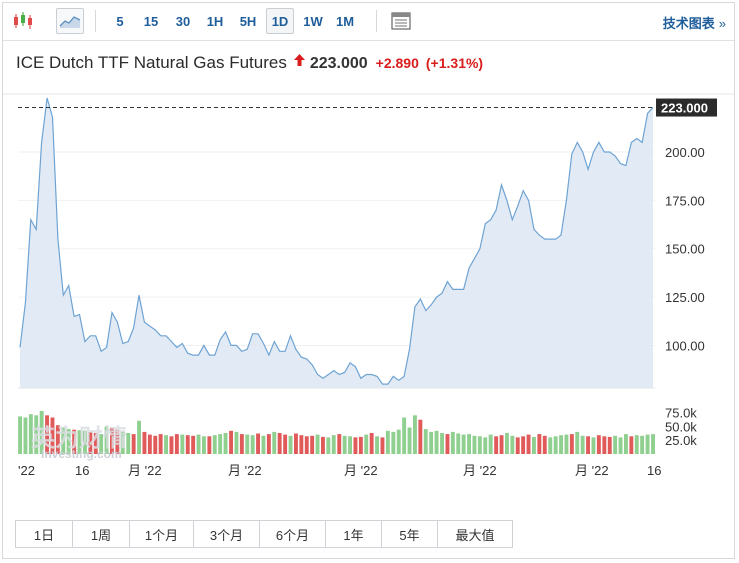 The height and width of the screenshot is (563, 739). I want to click on range-3m: 3个月, so click(226, 534).